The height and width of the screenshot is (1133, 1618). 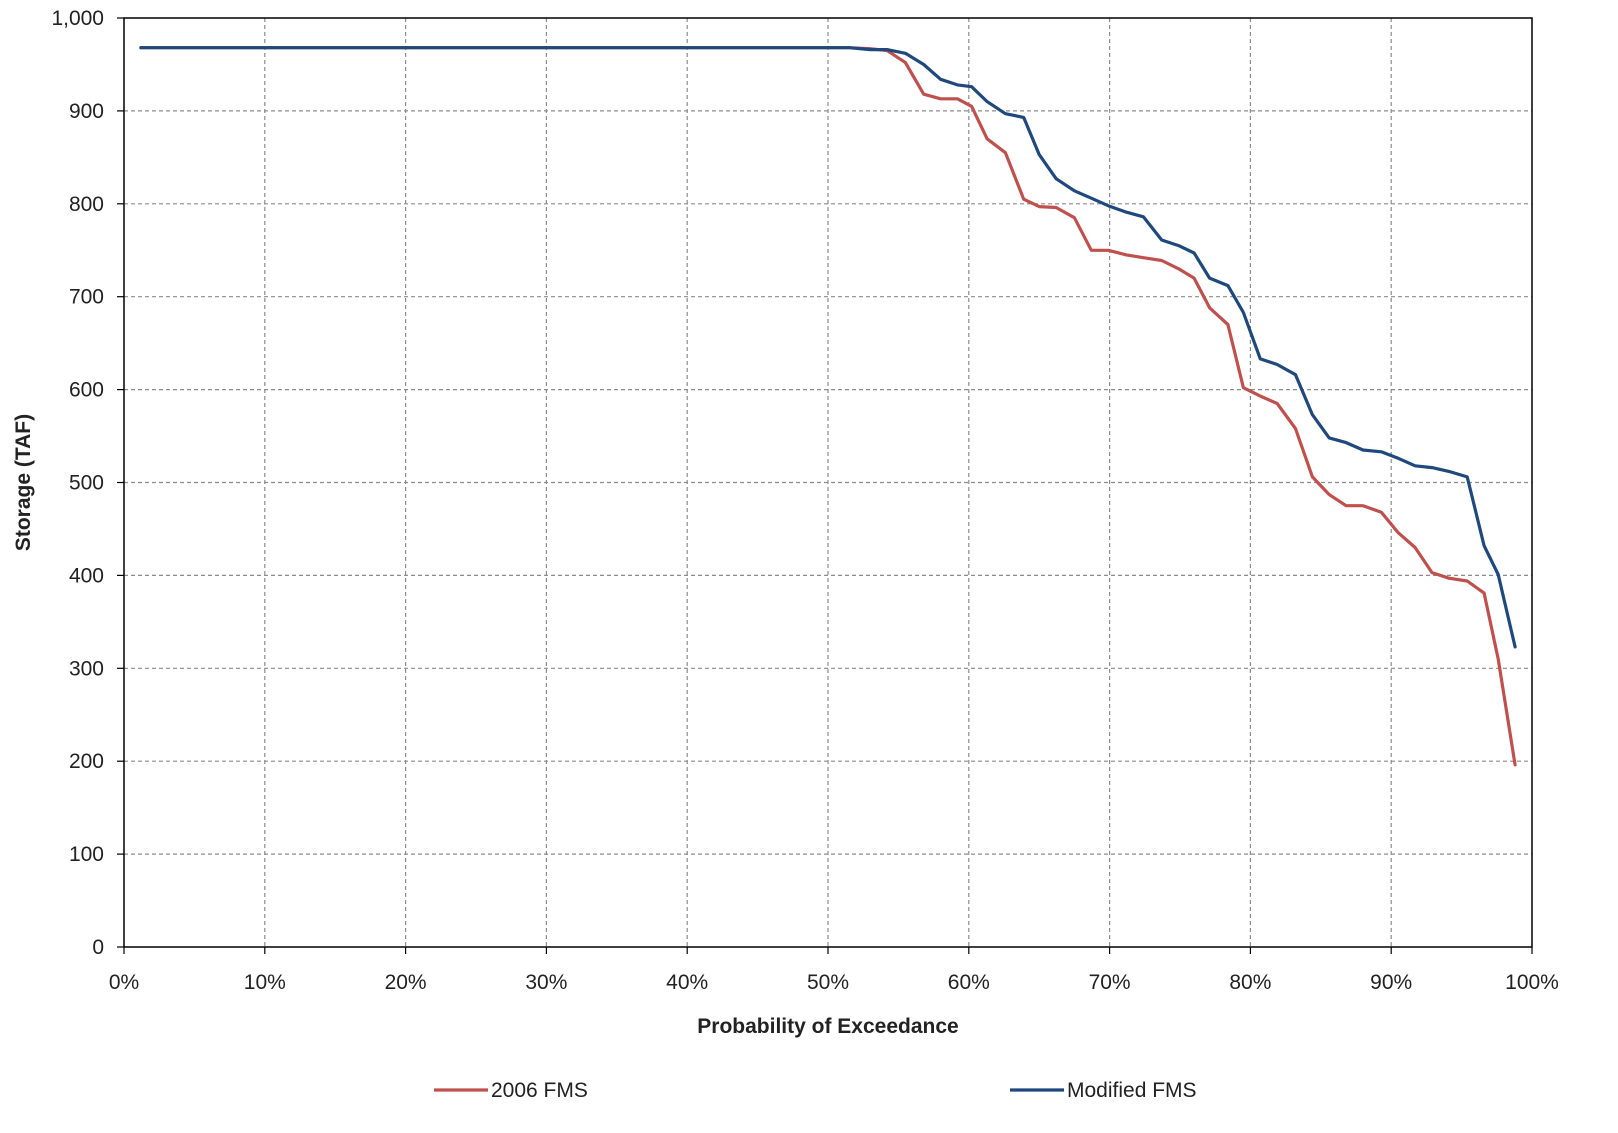 I want to click on y-tick-label: 900, so click(x=86, y=111).